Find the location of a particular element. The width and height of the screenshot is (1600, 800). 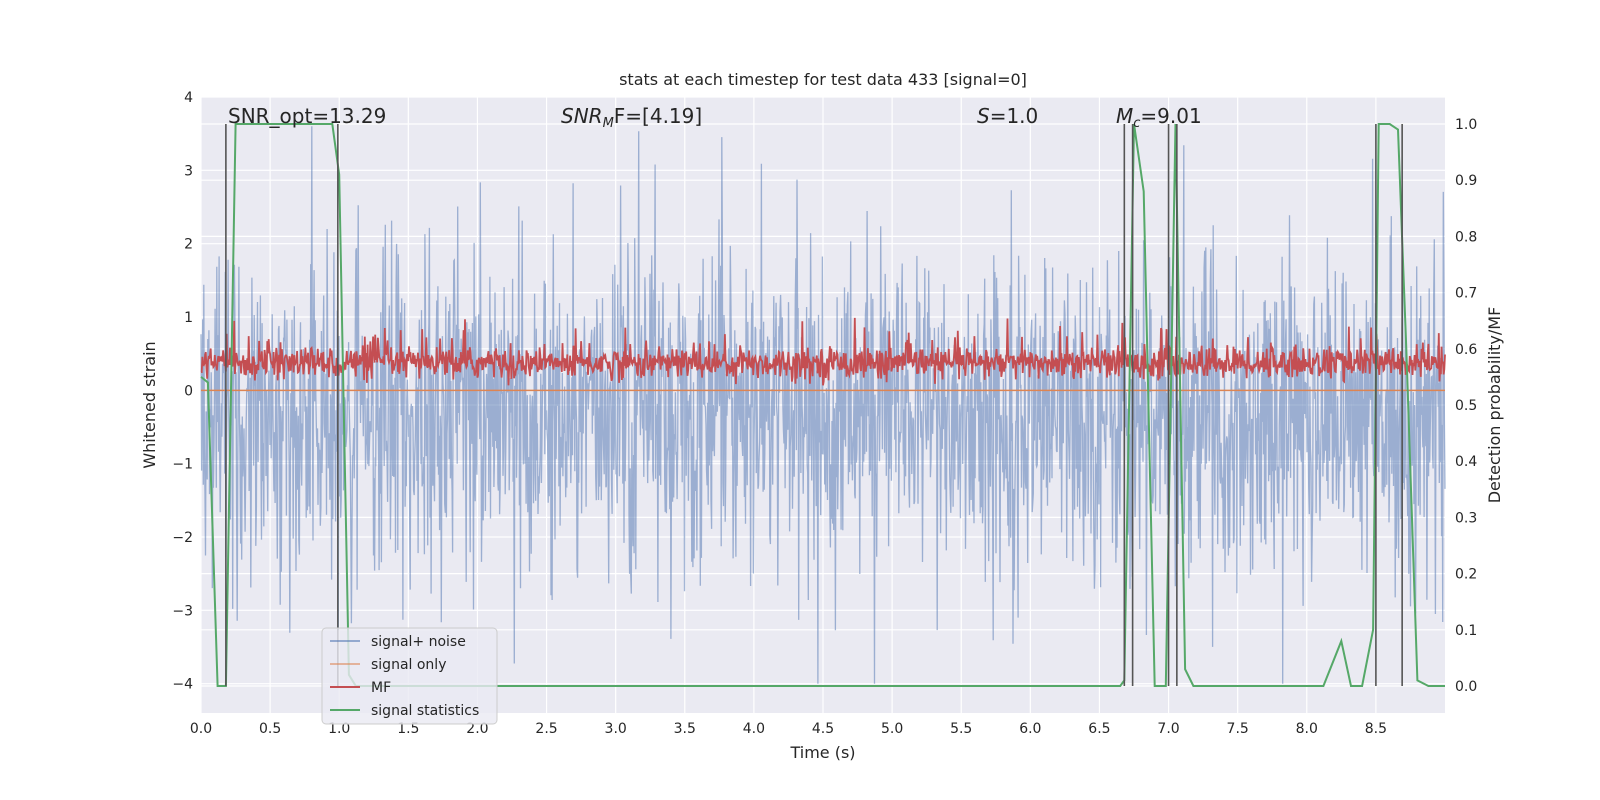

legend-label: signal statistics is located at coordinates (425, 711).